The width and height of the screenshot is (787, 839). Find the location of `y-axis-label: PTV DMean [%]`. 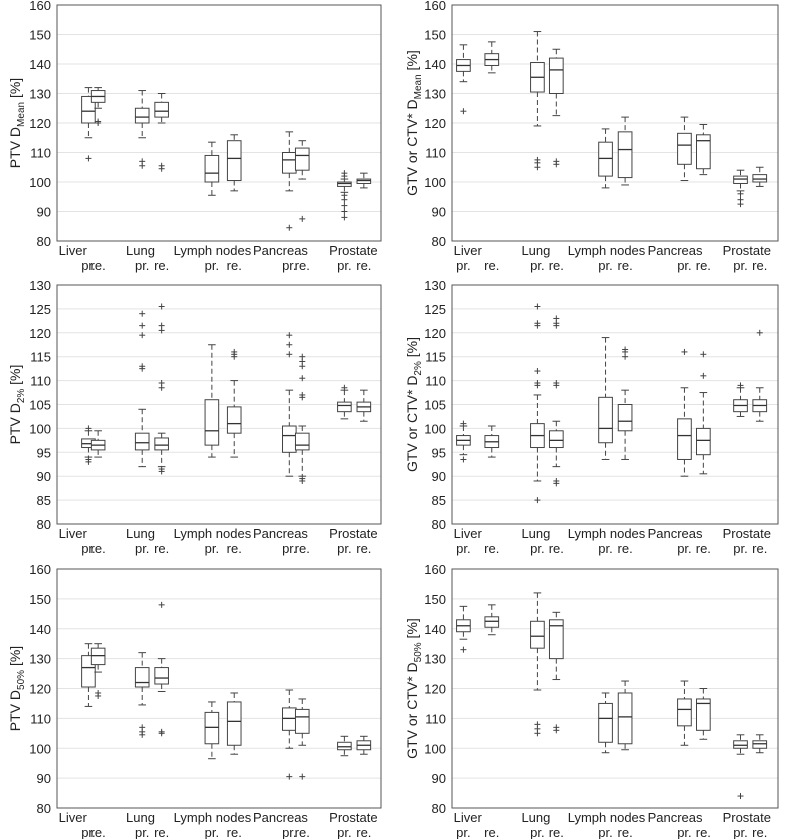

y-axis-label: PTV DMean [%] is located at coordinates (17, 123).